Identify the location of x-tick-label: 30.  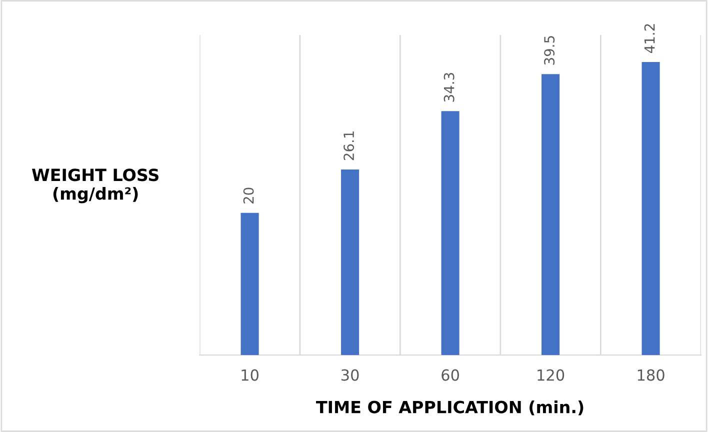
(350, 375).